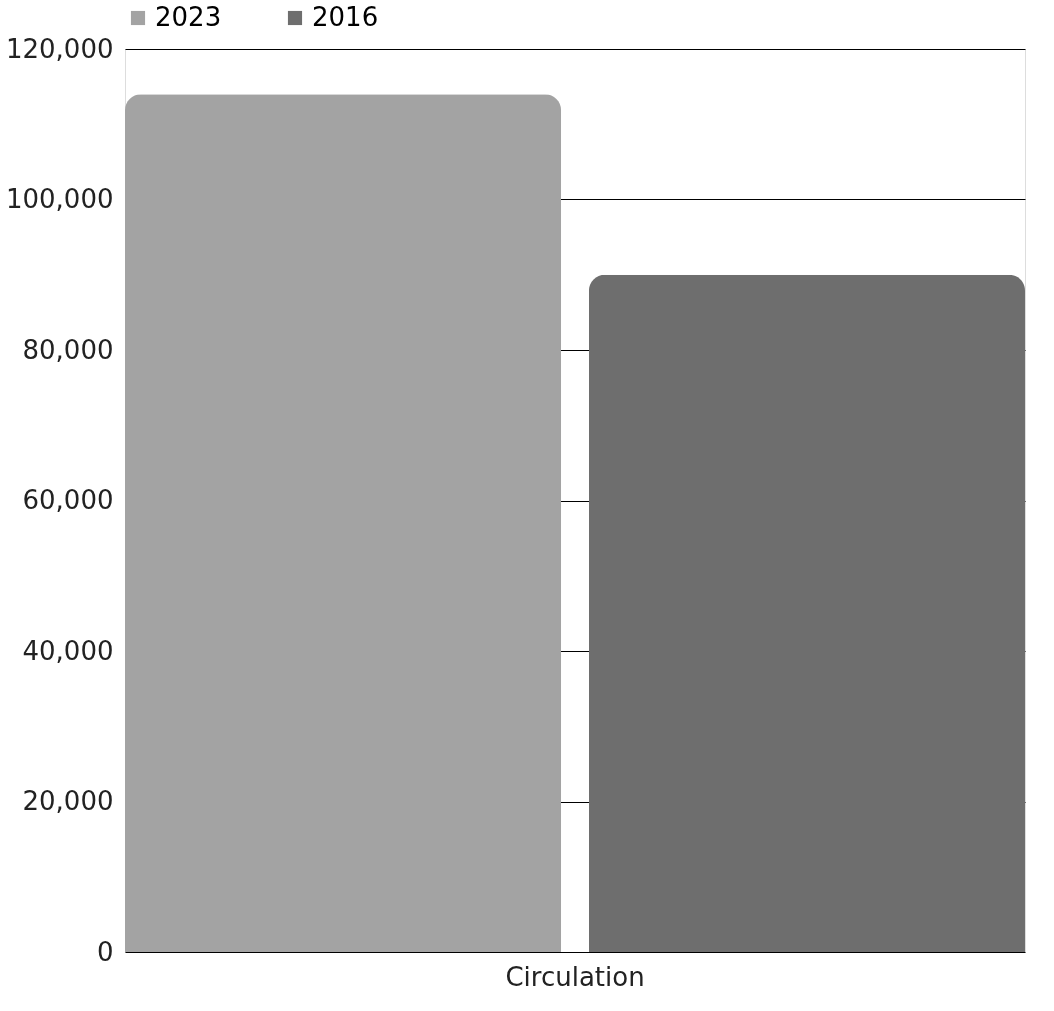 The image size is (1054, 1011). I want to click on y-tick-label: 120,000, so click(59, 48).